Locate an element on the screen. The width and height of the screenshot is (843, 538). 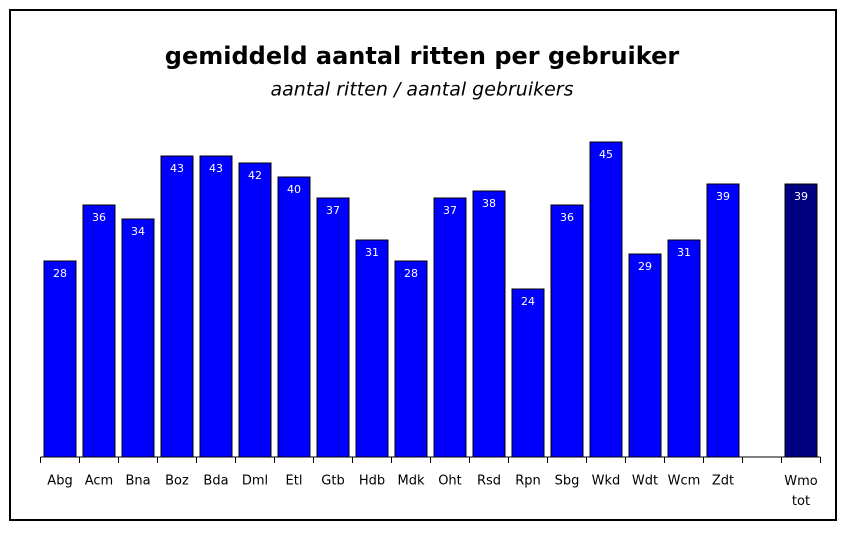
x-tick-label: Bna is located at coordinates (137, 481).